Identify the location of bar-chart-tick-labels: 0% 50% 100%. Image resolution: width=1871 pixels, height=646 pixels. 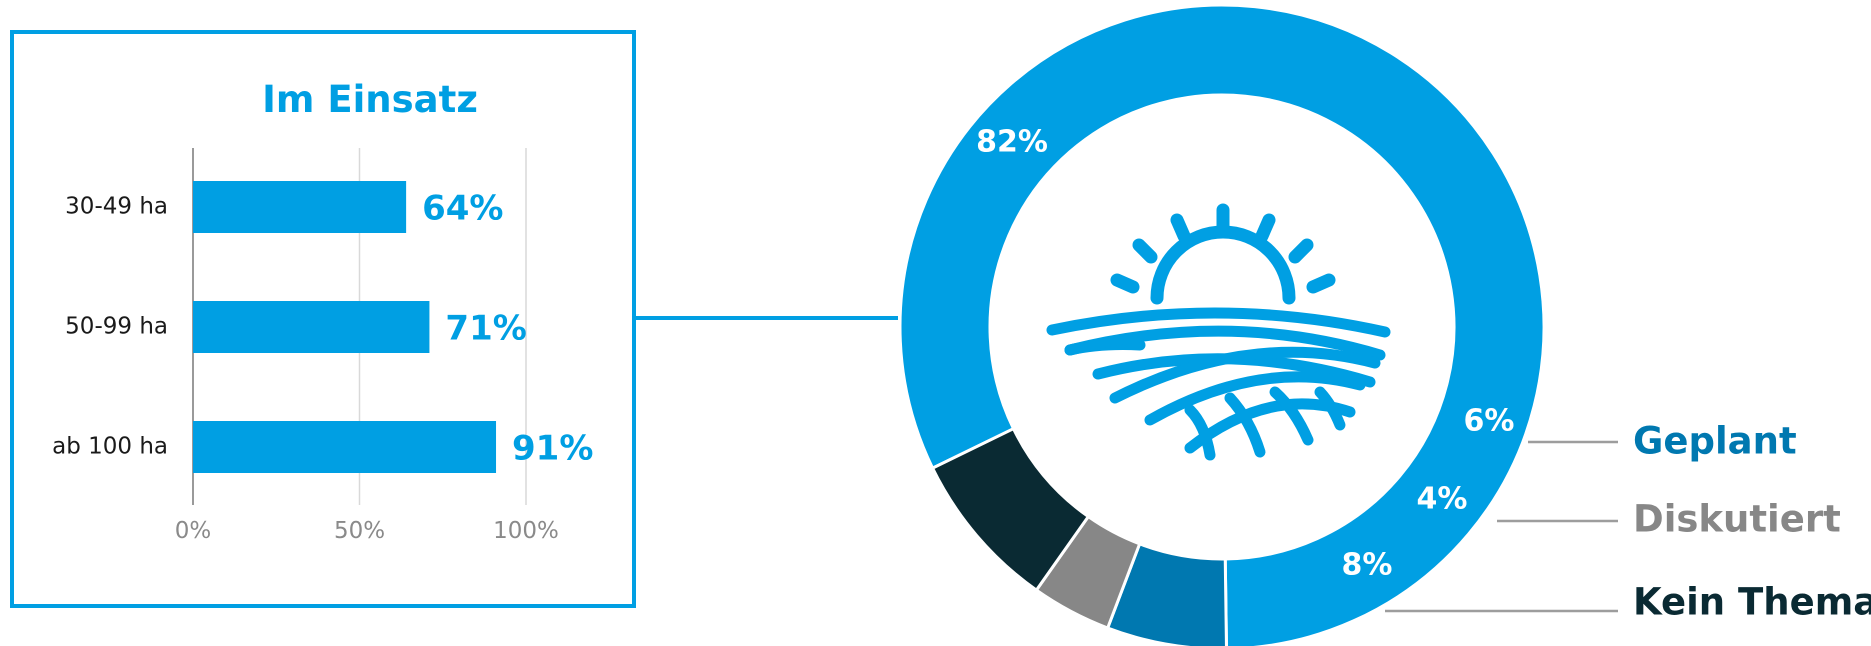
(367, 531).